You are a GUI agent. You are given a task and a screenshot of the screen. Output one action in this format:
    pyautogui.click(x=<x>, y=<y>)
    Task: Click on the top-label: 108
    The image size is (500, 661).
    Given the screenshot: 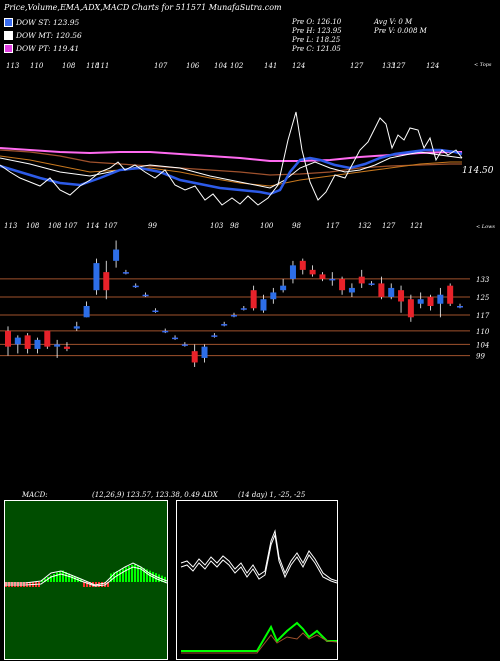 What is the action you would take?
    pyautogui.click(x=69, y=66)
    